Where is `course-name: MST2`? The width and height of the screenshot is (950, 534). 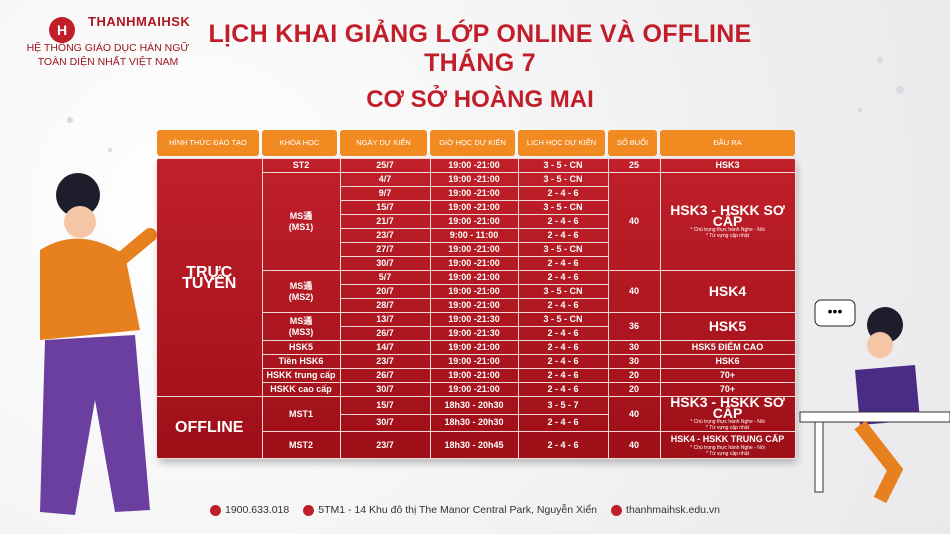 course-name: MST2 is located at coordinates (300, 444).